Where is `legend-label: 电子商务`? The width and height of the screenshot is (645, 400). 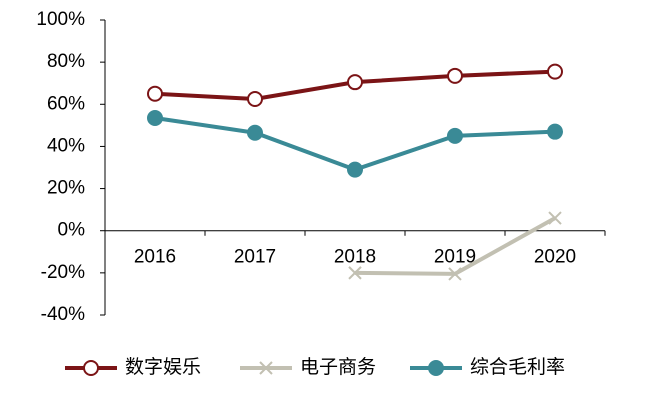 legend-label: 电子商务 is located at coordinates (338, 367).